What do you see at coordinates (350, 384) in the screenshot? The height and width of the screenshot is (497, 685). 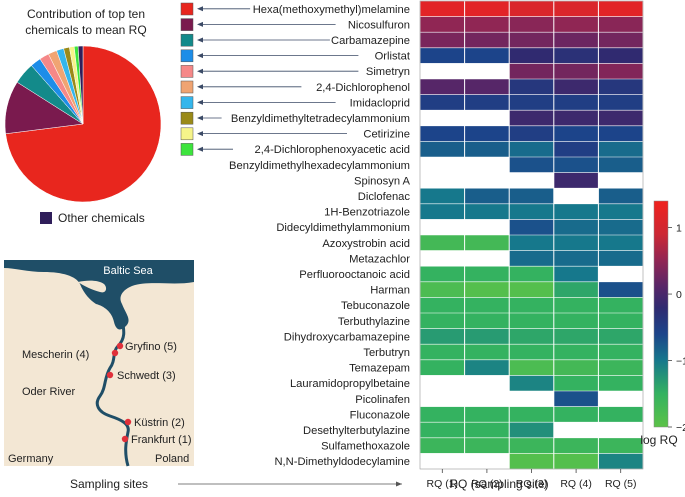 I see `row-label-lauramidopropylbetaine: Lauramidopropylbetaine` at bounding box center [350, 384].